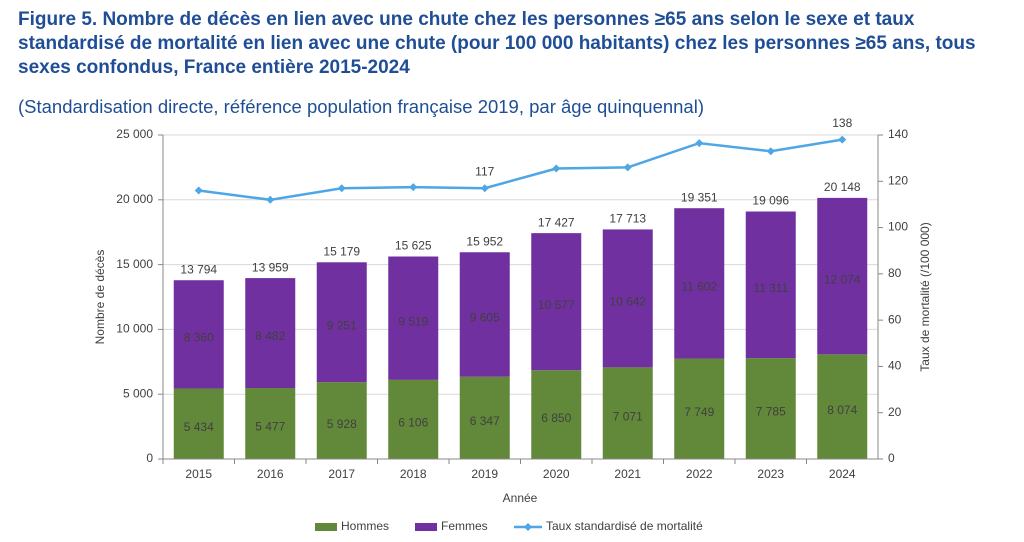 This screenshot has height=542, width=1024. What do you see at coordinates (134, 264) in the screenshot?
I see `y-tick-label: 15 000` at bounding box center [134, 264].